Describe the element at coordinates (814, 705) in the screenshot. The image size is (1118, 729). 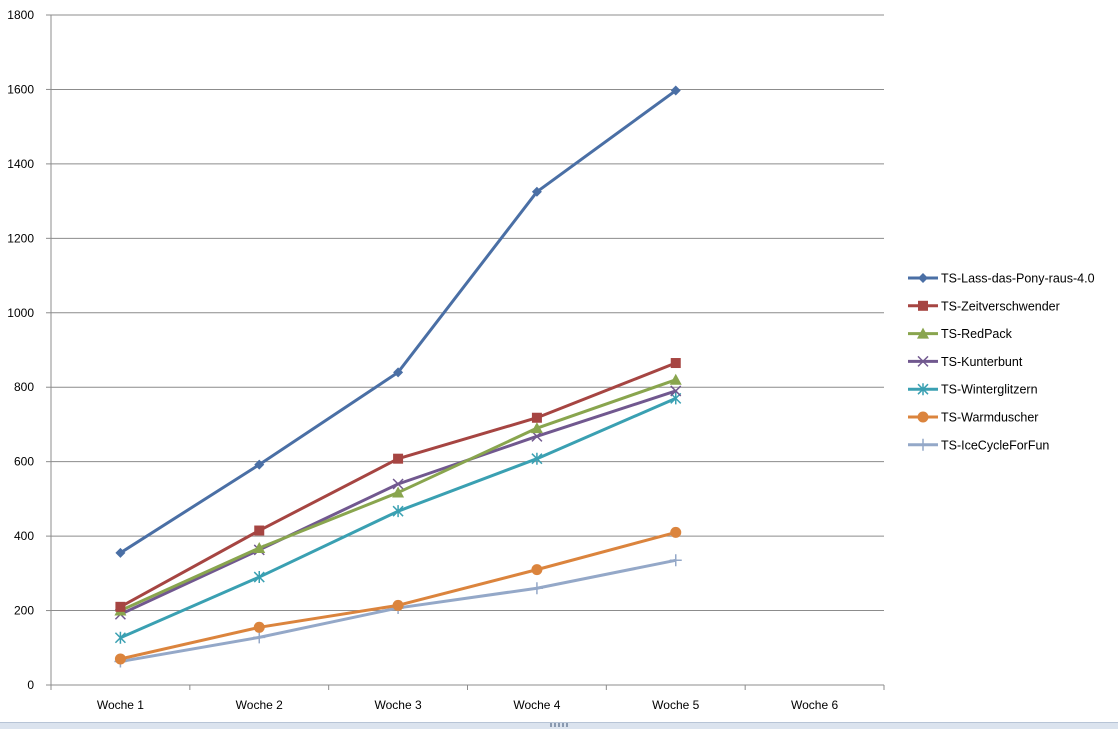
I see `x-tick-label: Woche 6` at that location.